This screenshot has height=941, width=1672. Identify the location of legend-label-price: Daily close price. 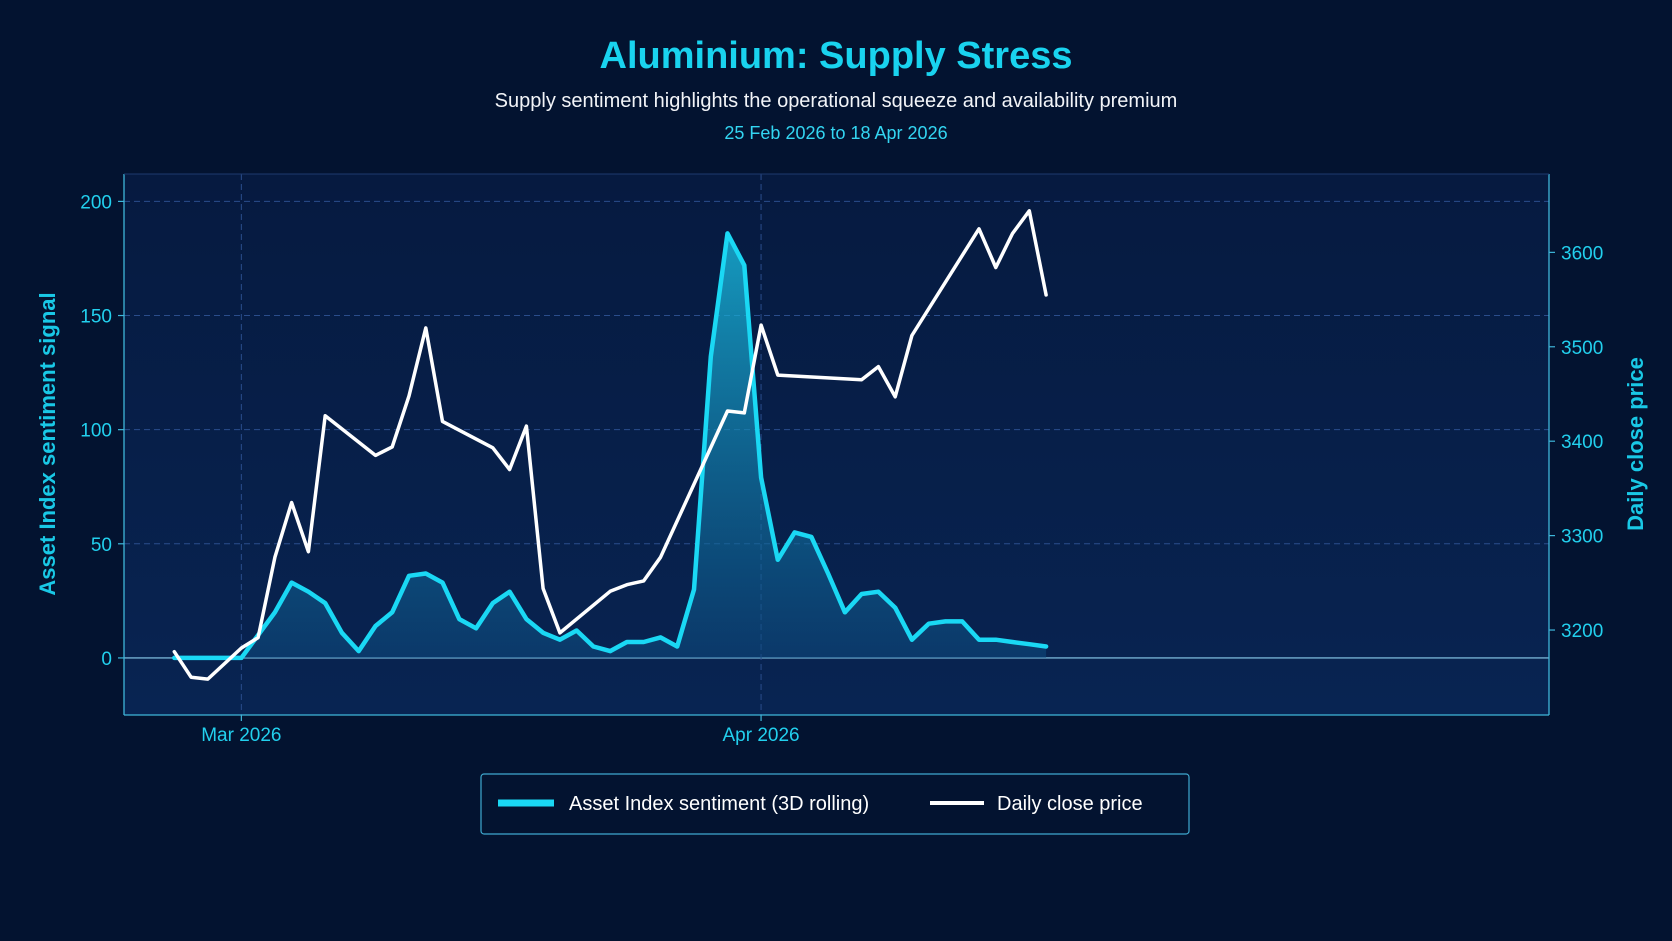
(1070, 804).